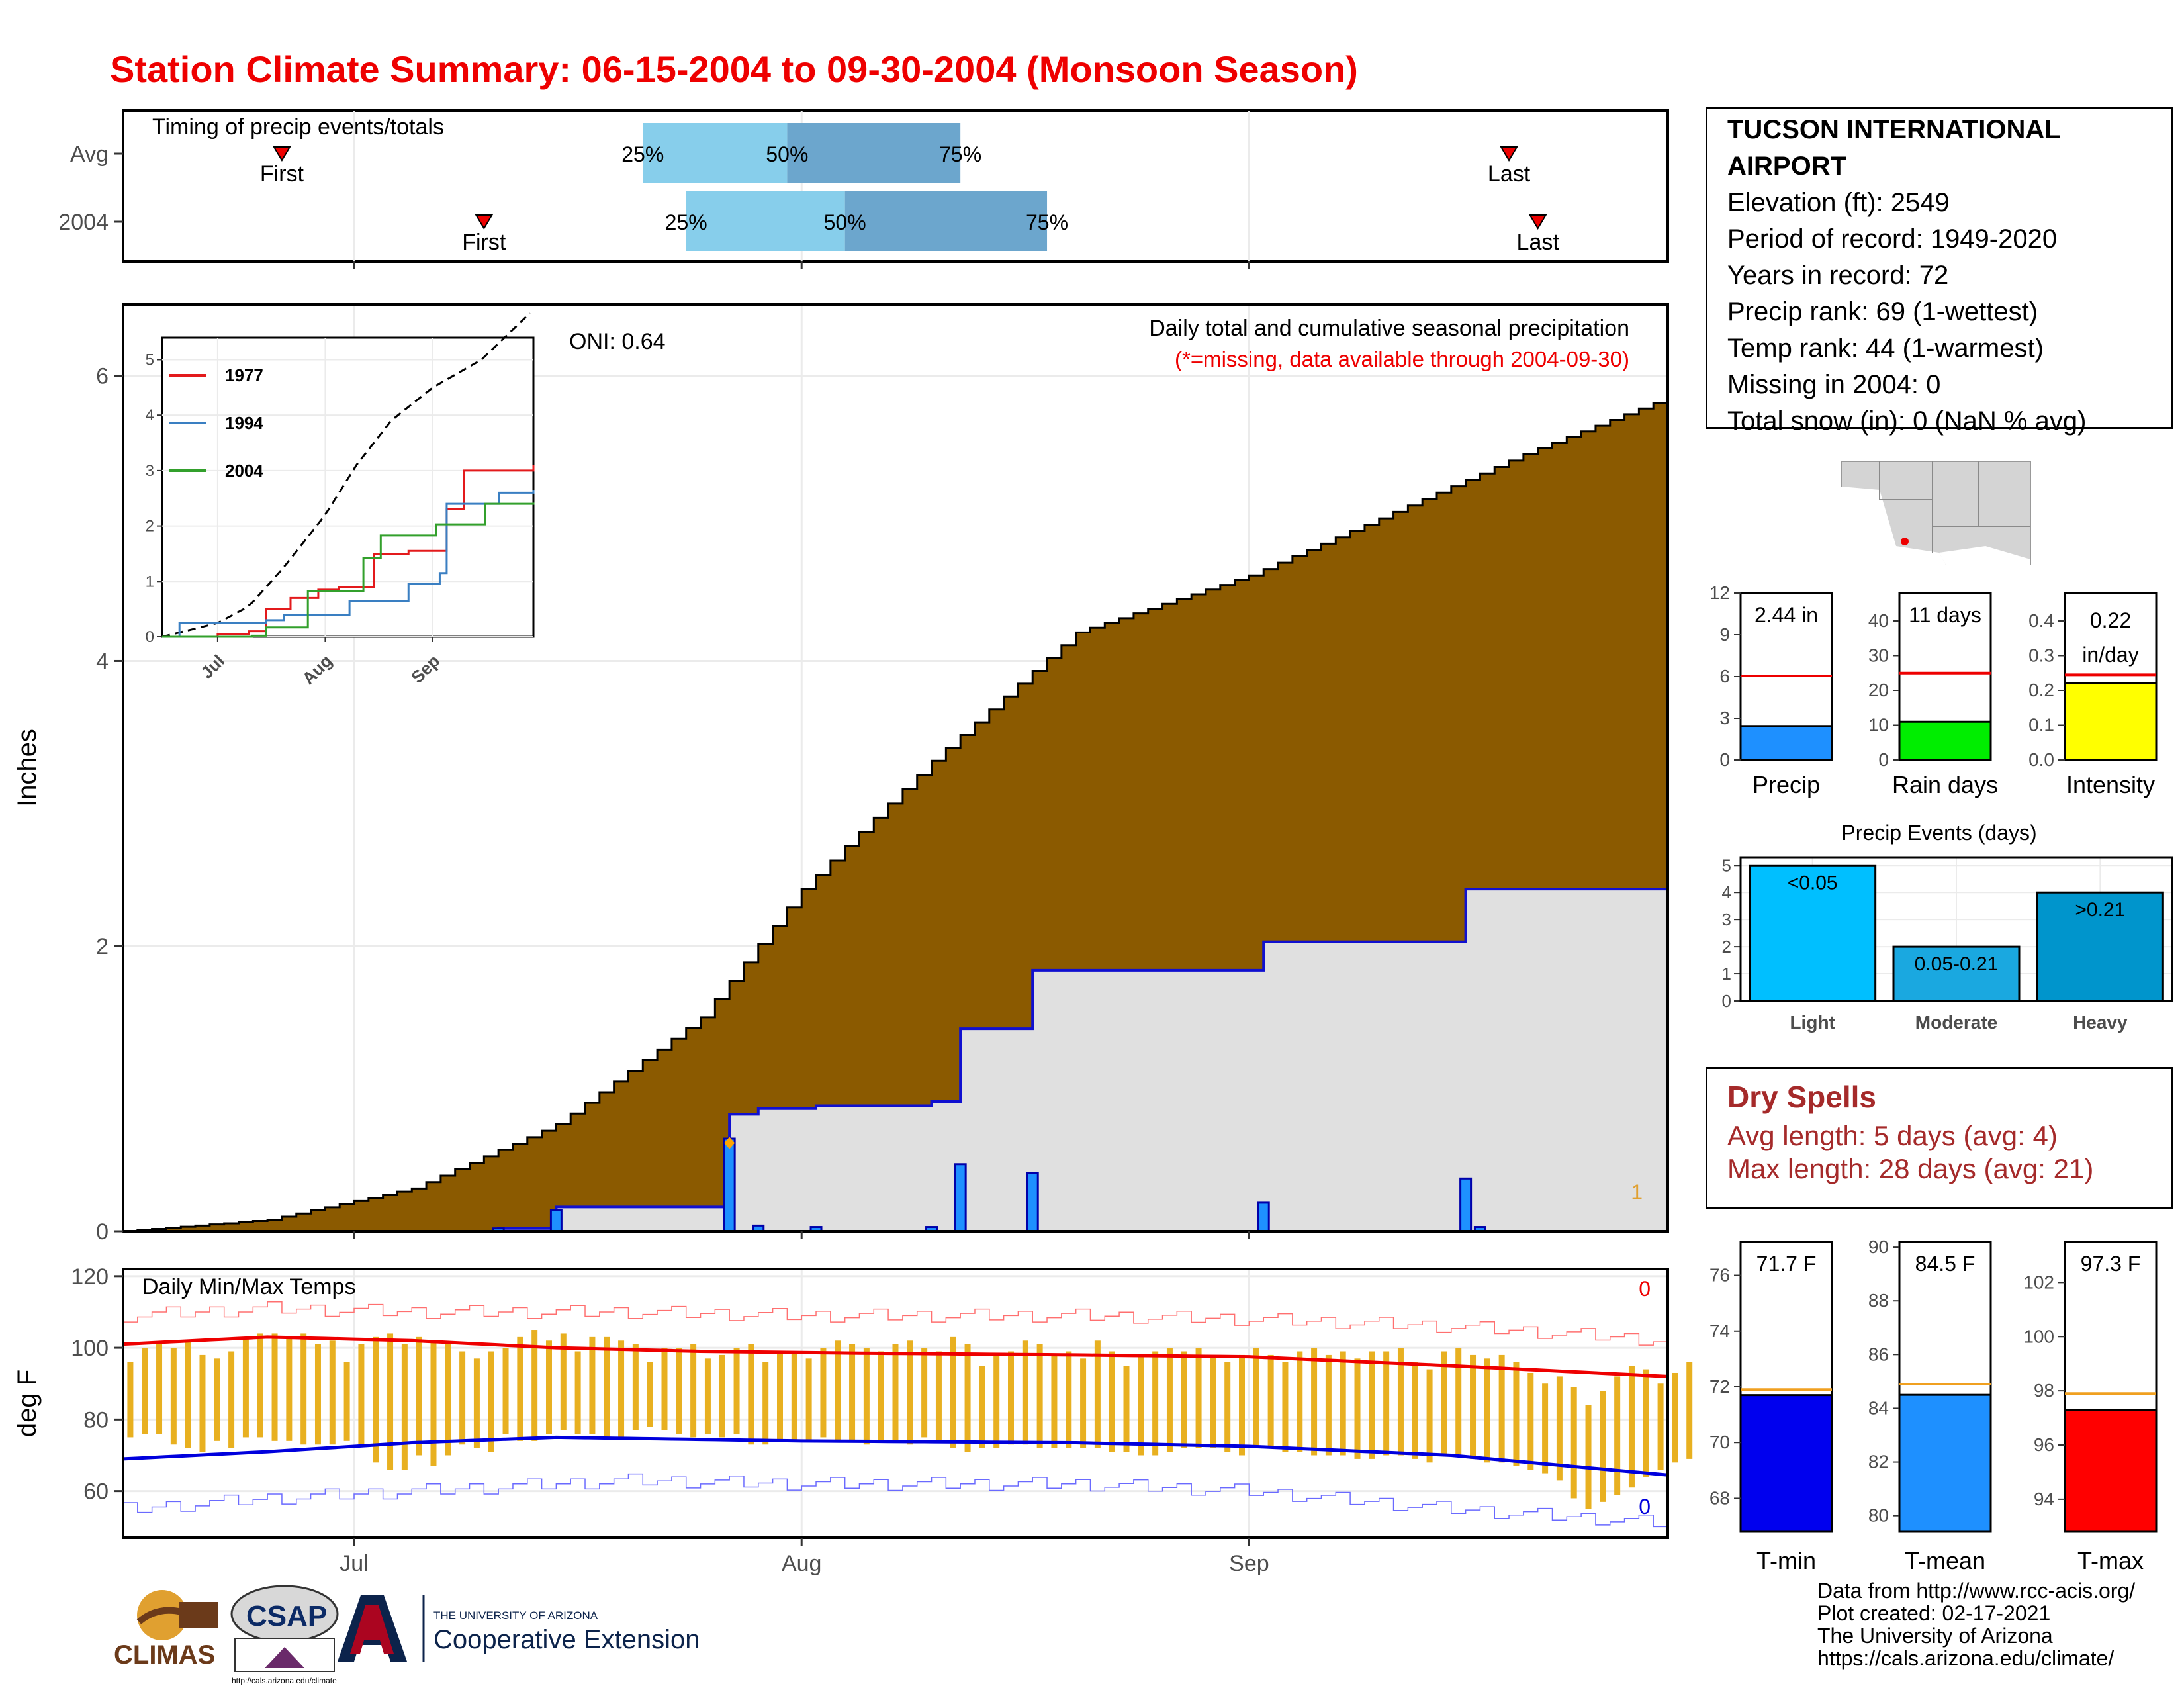  What do you see at coordinates (896, 1403) in the screenshot?
I see `temp-frame` at bounding box center [896, 1403].